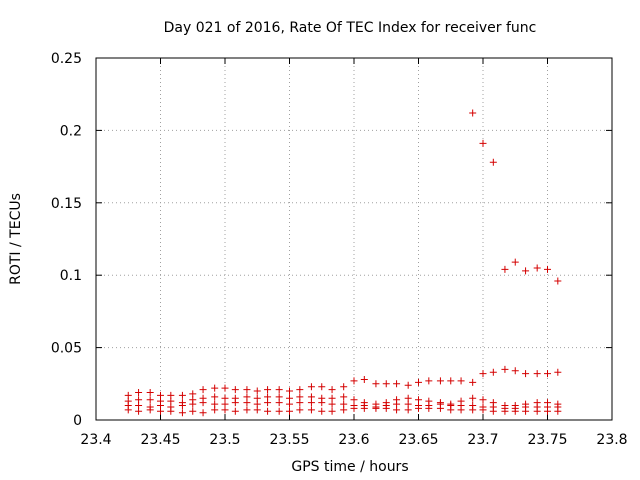 Image resolution: width=640 pixels, height=480 pixels. What do you see at coordinates (482, 440) in the screenshot?
I see `x-tick-label: 23.7` at bounding box center [482, 440].